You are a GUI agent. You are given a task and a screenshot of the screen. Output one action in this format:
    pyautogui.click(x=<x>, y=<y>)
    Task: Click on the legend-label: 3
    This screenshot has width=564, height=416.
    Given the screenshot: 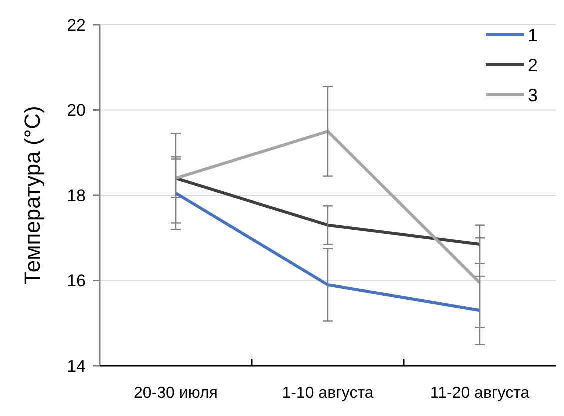 What is the action you would take?
    pyautogui.click(x=533, y=95)
    